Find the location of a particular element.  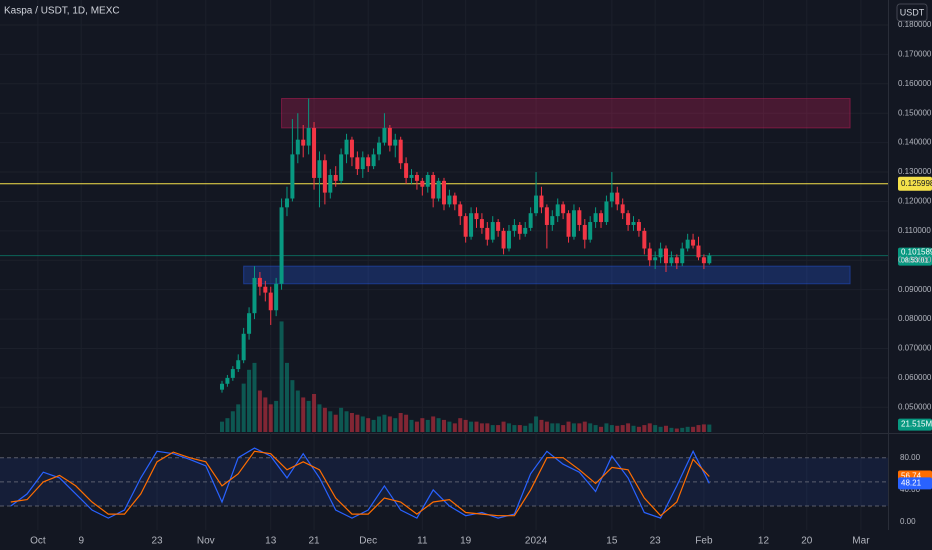

level-tag-label: 0.125998 is located at coordinates (916, 183).